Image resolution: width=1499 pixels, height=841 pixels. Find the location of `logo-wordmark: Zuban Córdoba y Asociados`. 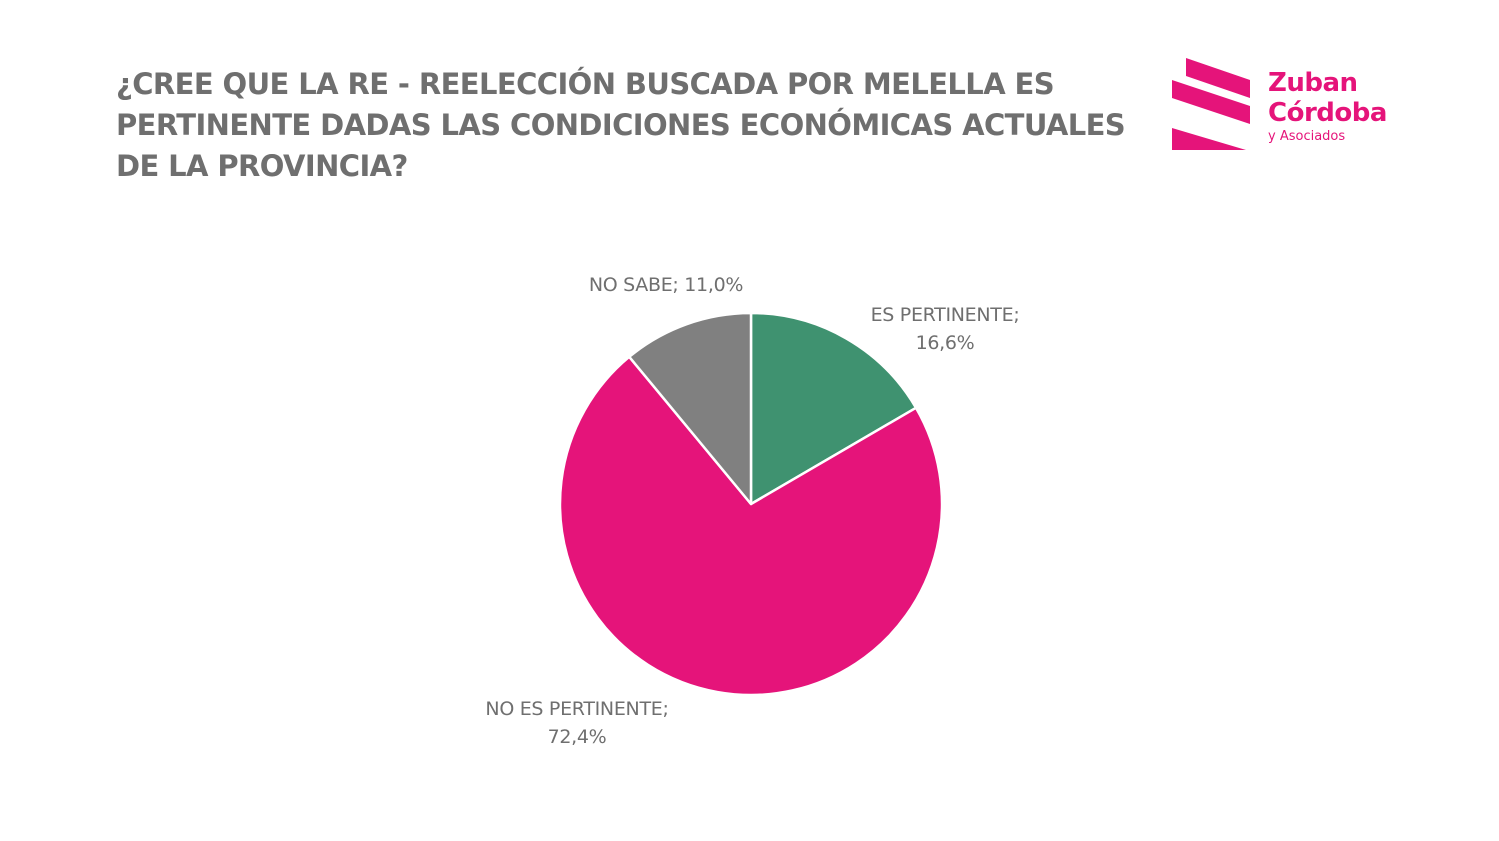

logo-wordmark: Zuban Córdoba y Asociados is located at coordinates (1327, 106).